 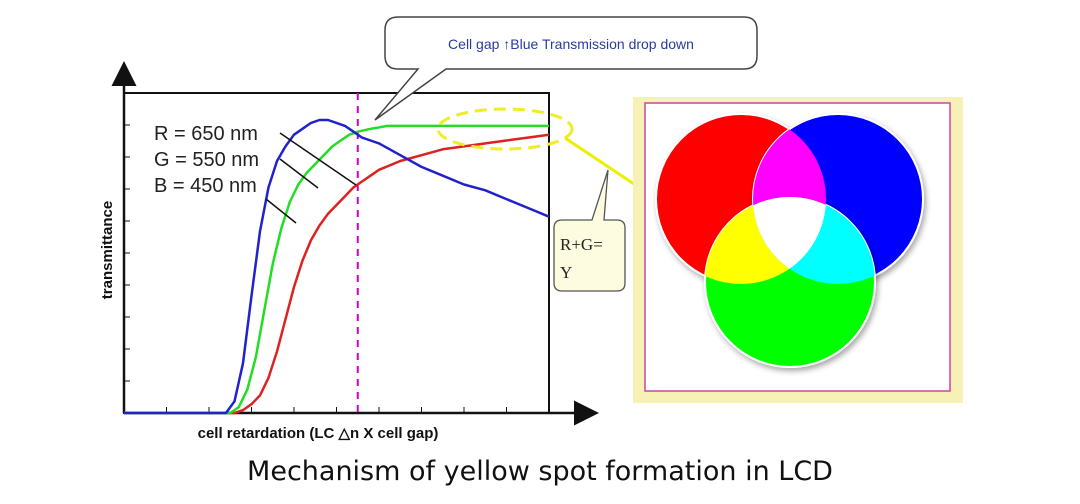 I want to click on callout-bubble: Cell gap ↑Blue Transmission drop down, so click(x=566, y=68).